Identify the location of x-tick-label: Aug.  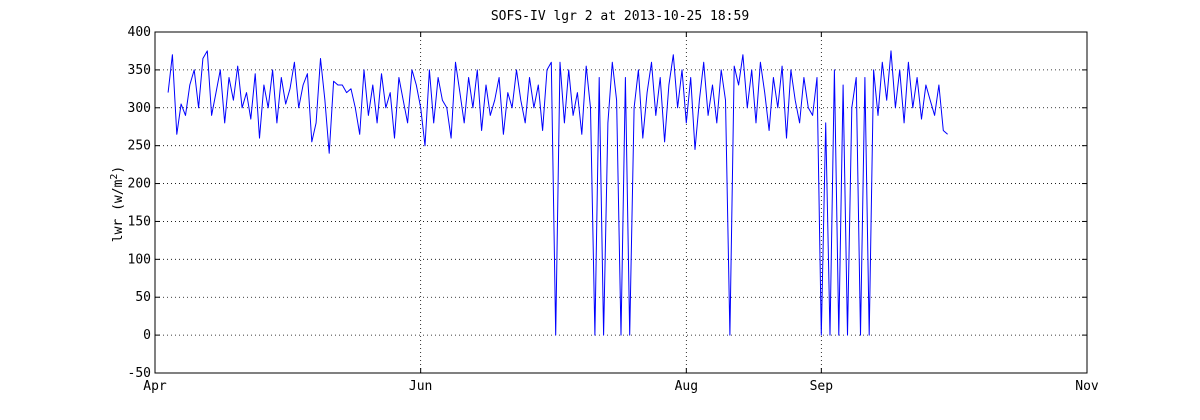
(686, 386).